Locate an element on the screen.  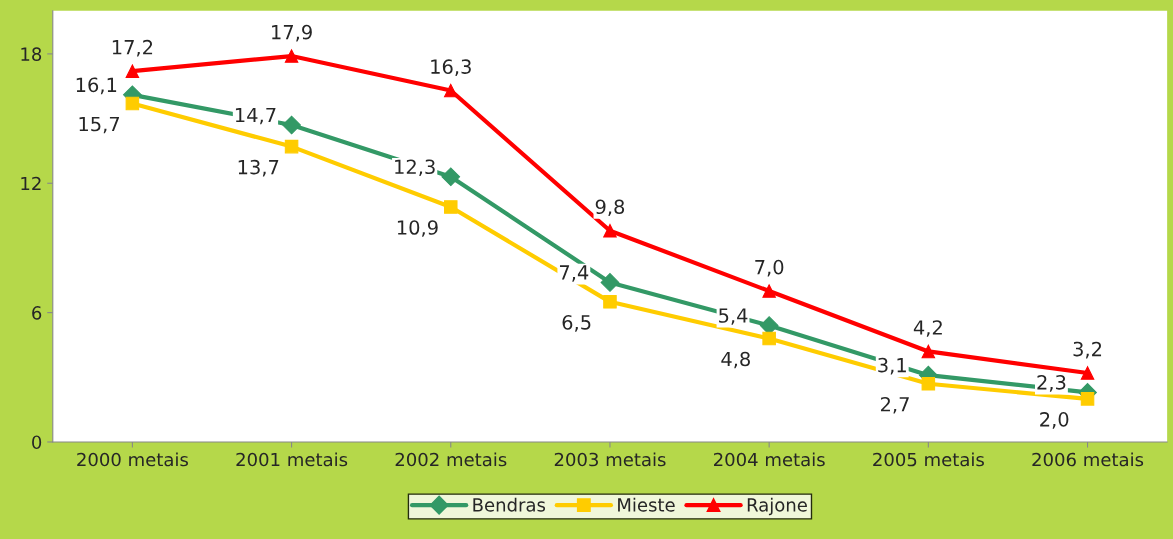
data-label: 15,7 is located at coordinates (99, 125).